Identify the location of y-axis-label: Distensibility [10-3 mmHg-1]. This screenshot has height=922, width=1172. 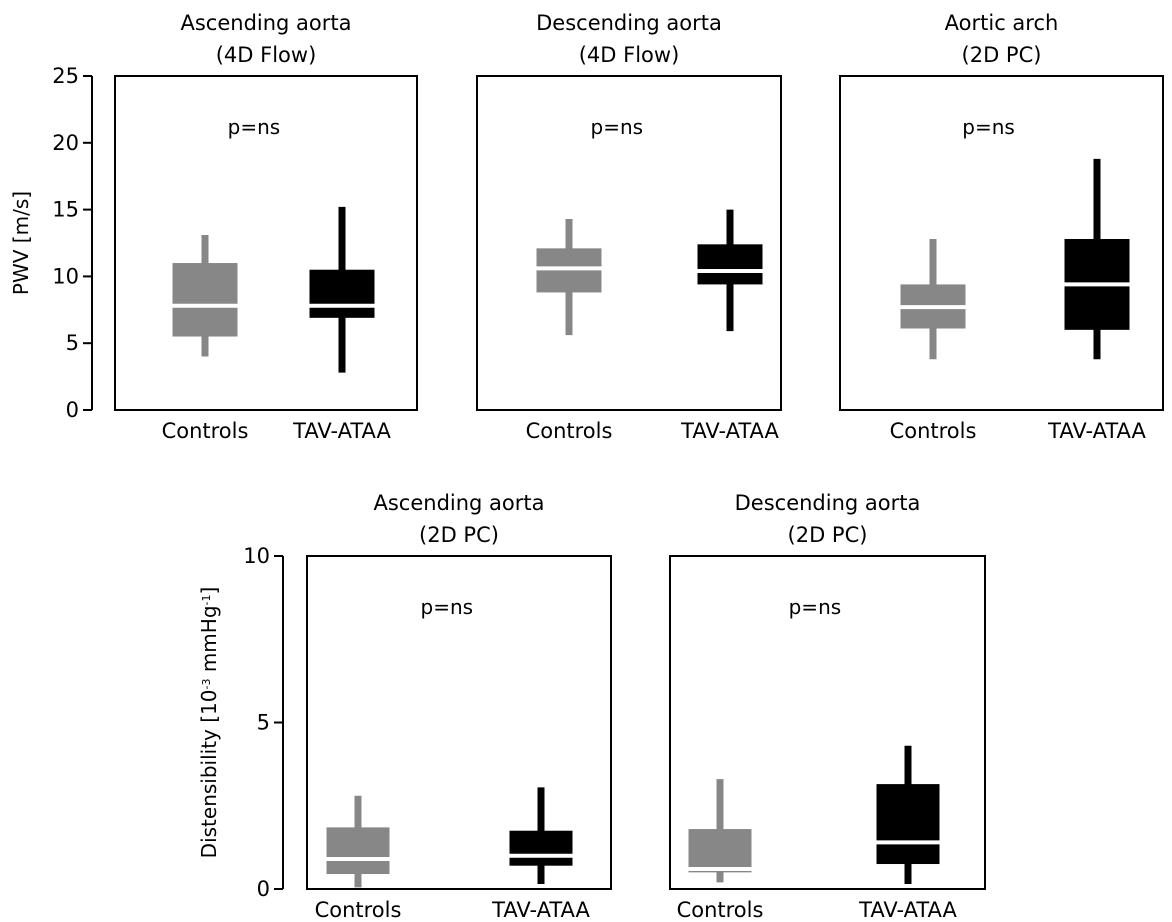
(209, 723).